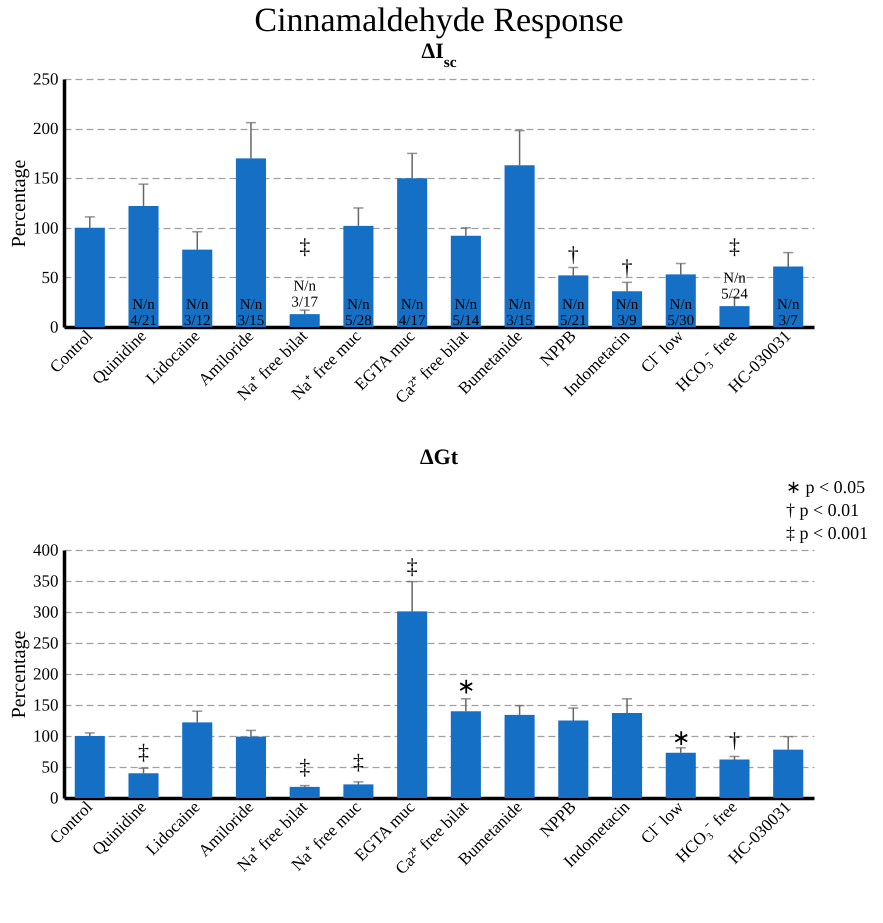 The width and height of the screenshot is (883, 923). Describe the element at coordinates (466, 313) in the screenshot. I see `annotation: N/n 5/14` at that location.